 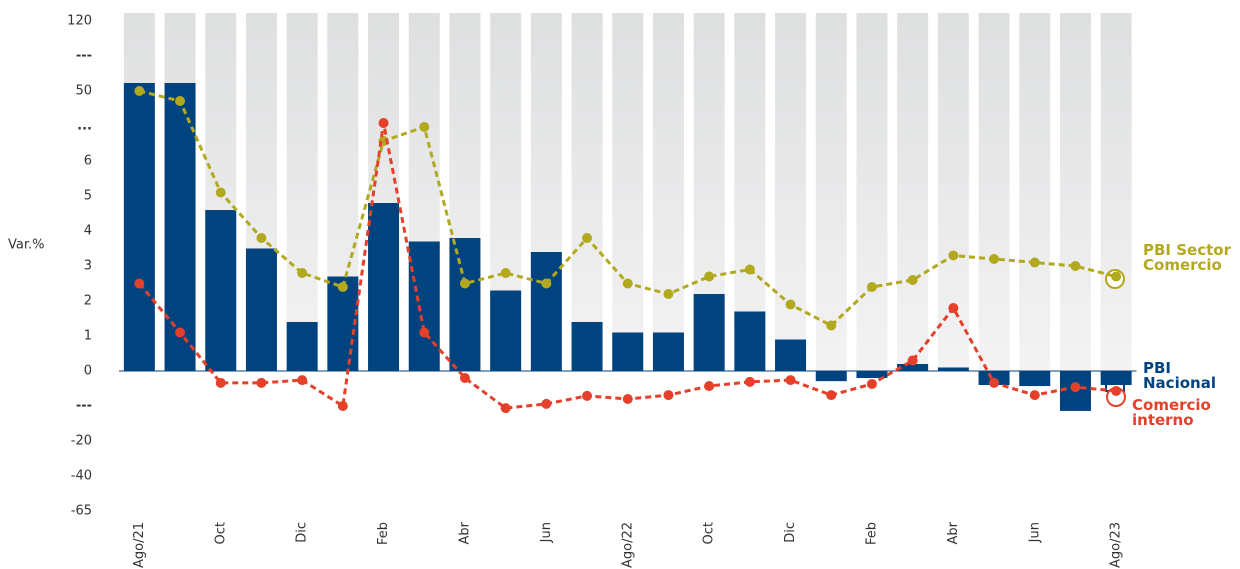 I want to click on y-tick-label: 6, so click(x=88, y=161).